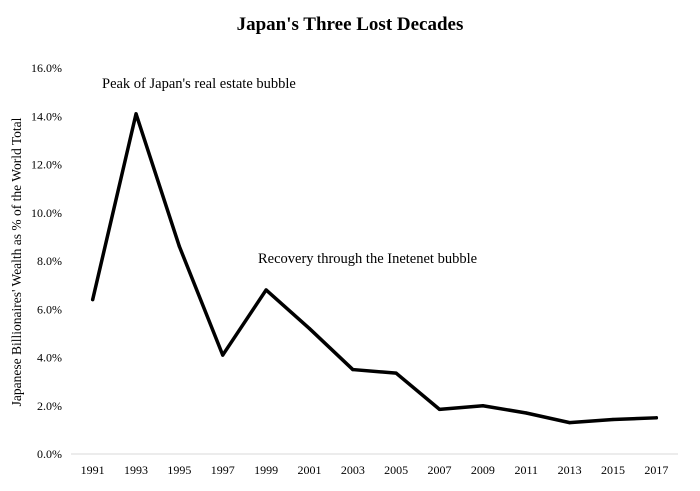  Describe the element at coordinates (353, 470) in the screenshot. I see `x-tick-label: 2003` at that location.